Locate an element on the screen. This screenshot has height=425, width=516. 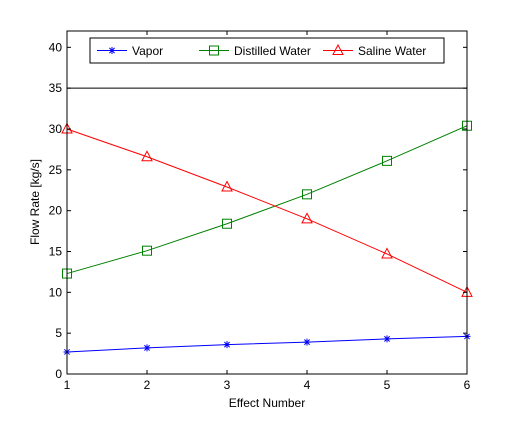
x-tick-label: 5 is located at coordinates (387, 385).